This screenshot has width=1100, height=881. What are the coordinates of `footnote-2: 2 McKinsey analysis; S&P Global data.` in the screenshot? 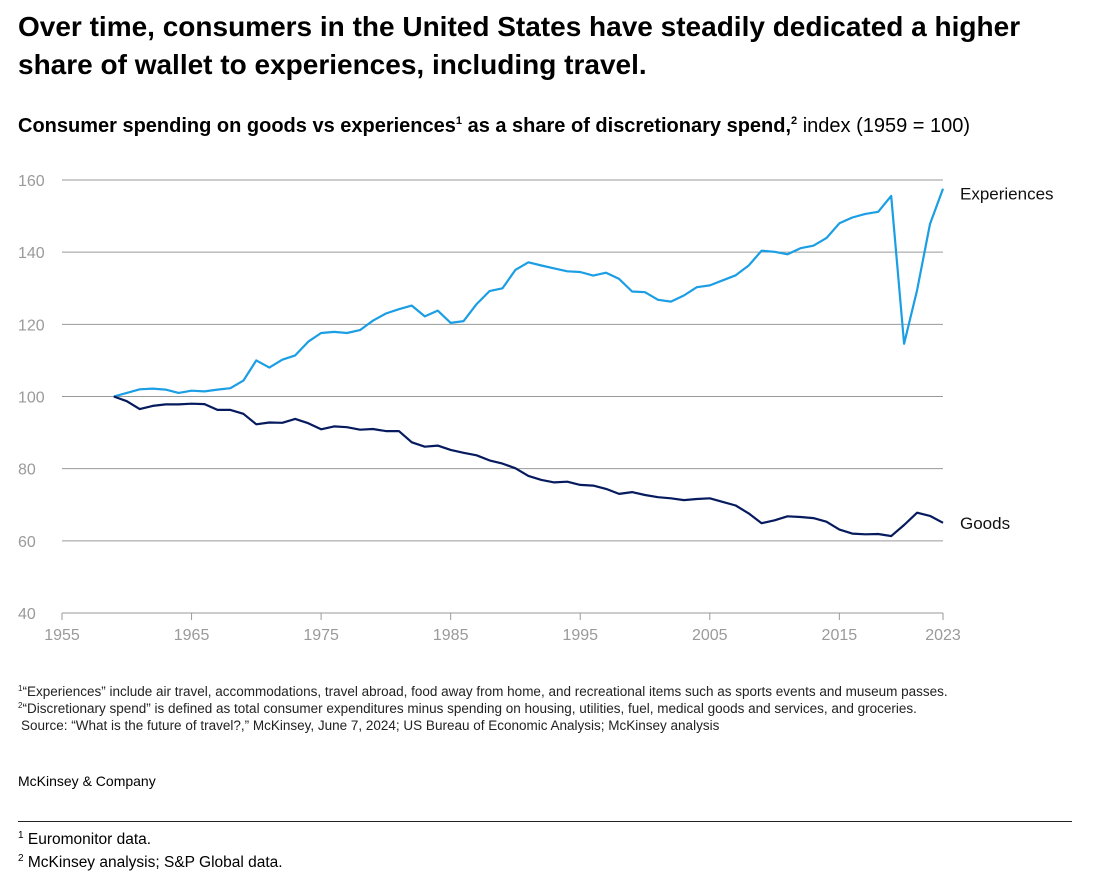 It's located at (150, 863).